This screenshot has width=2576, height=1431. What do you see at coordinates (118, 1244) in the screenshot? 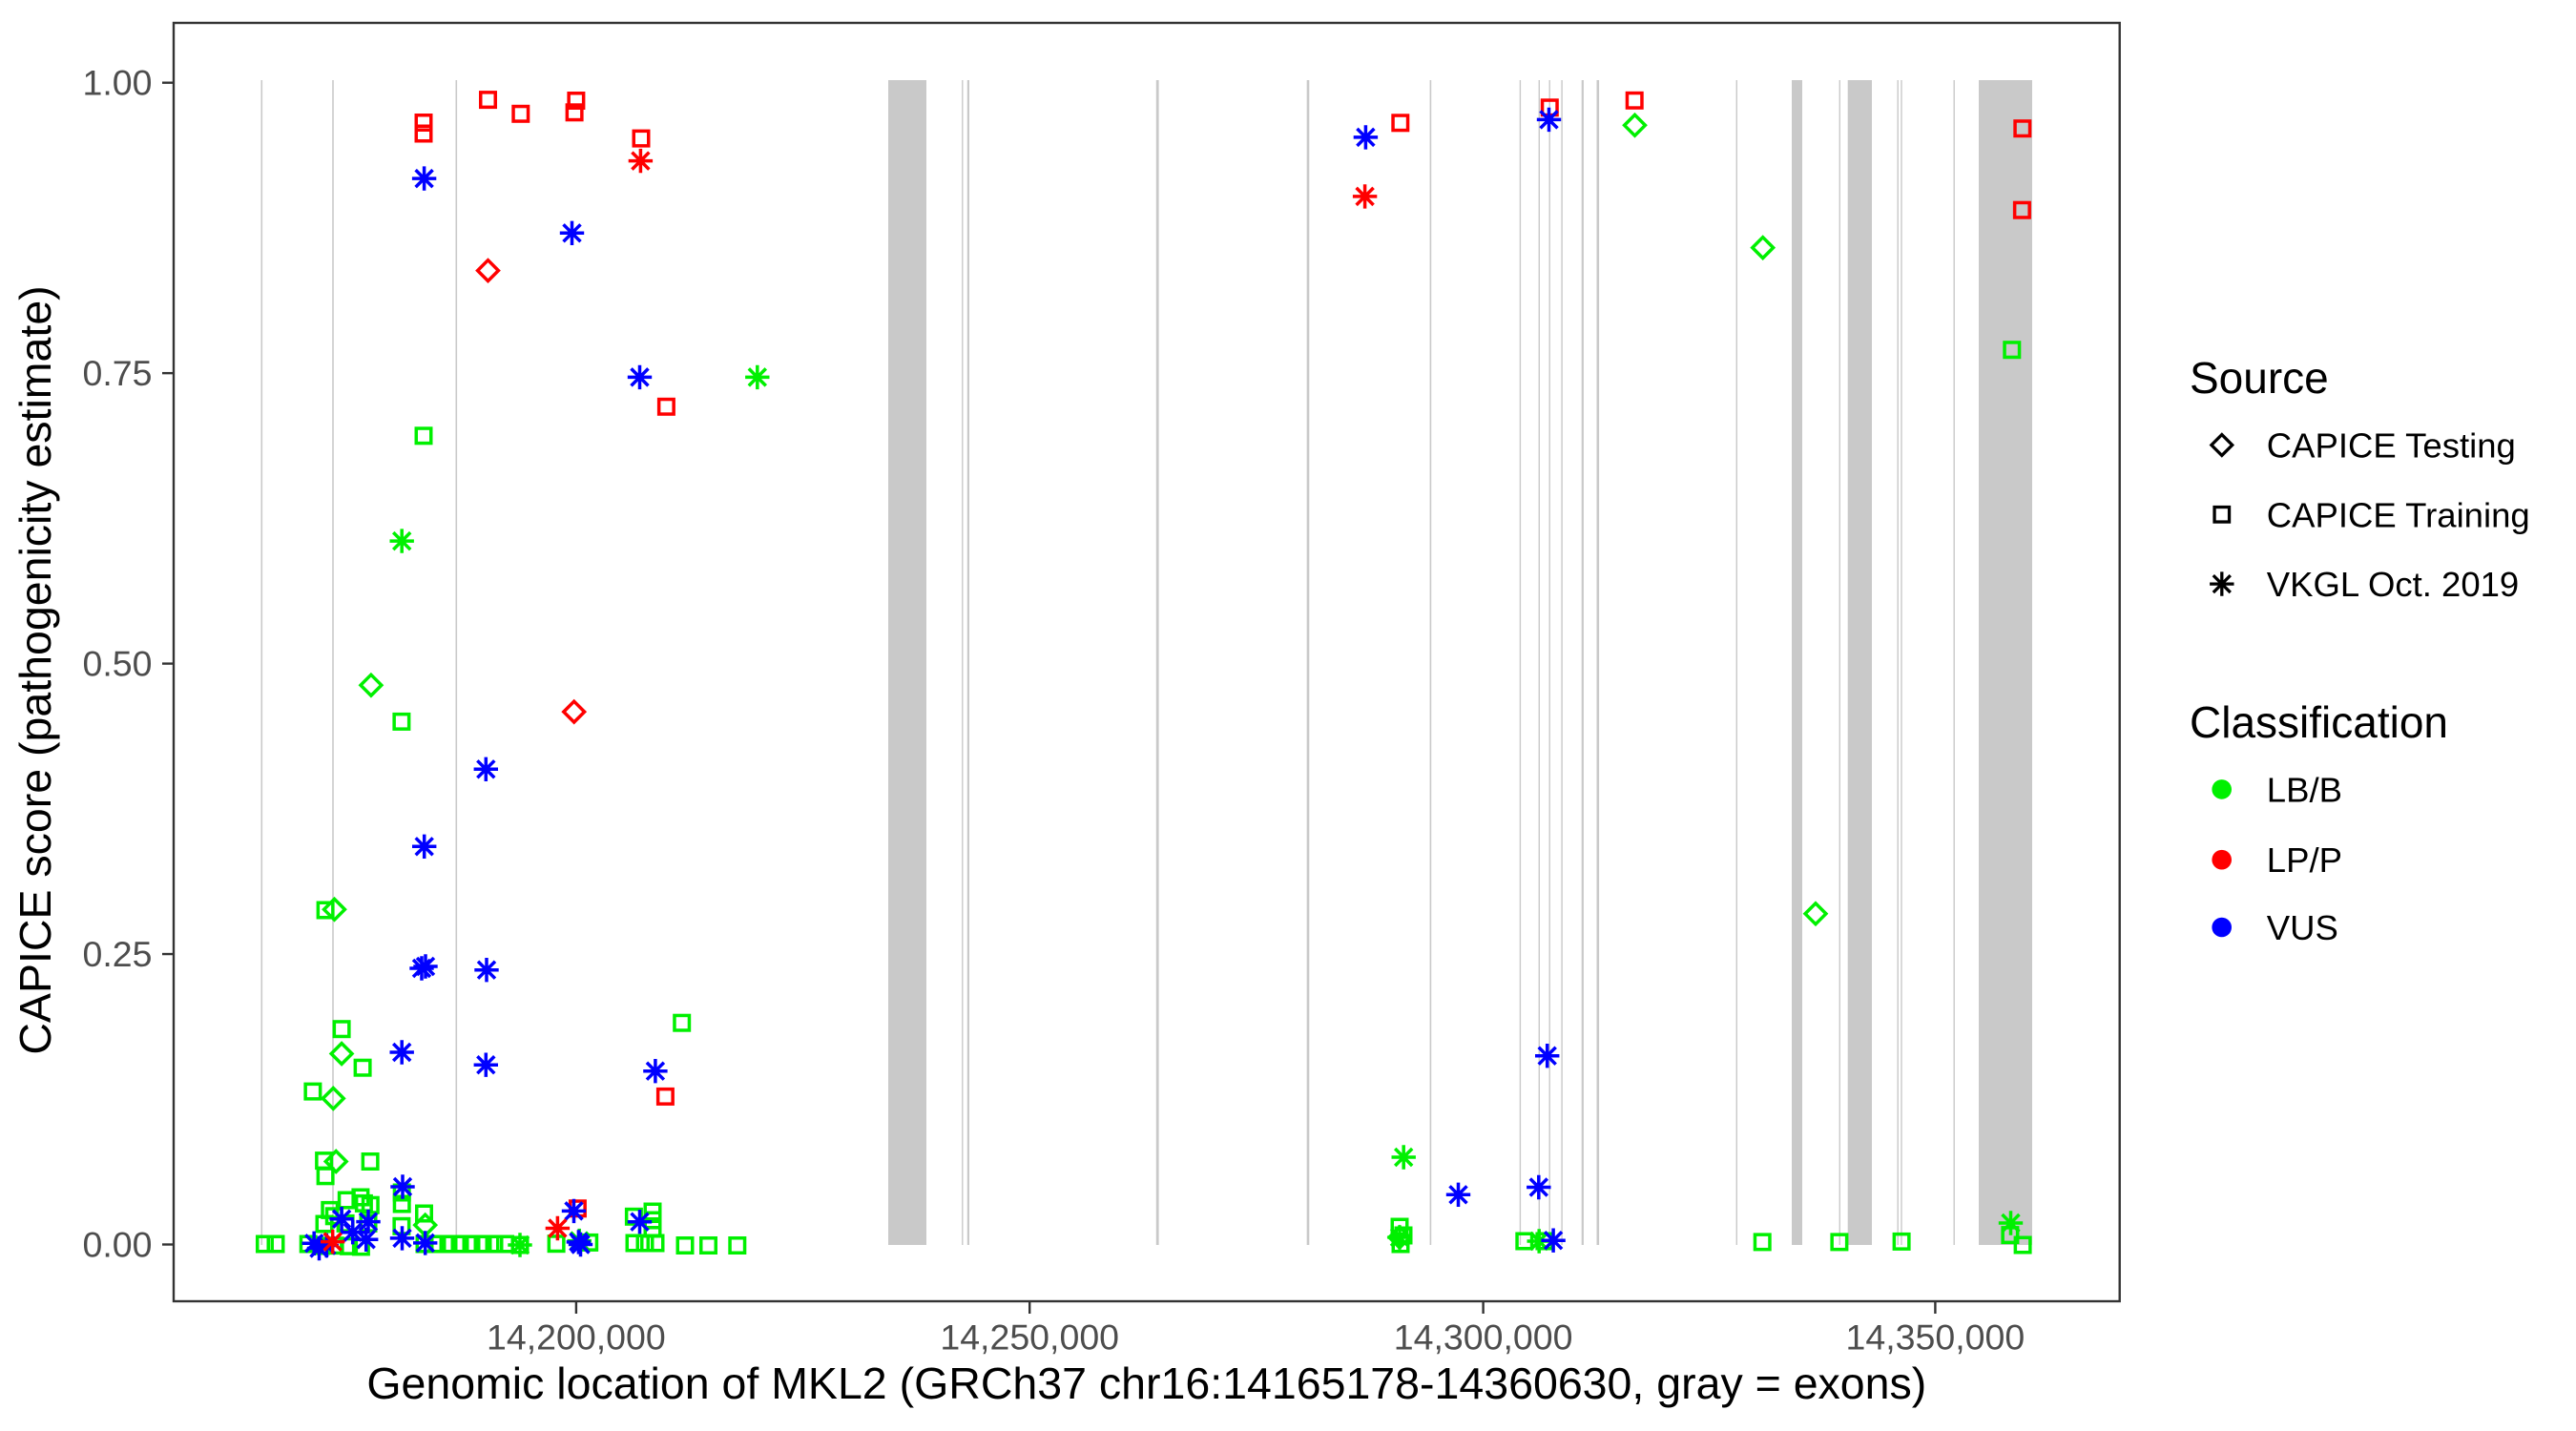
I see `svg-text: 0.00` at bounding box center [118, 1244].